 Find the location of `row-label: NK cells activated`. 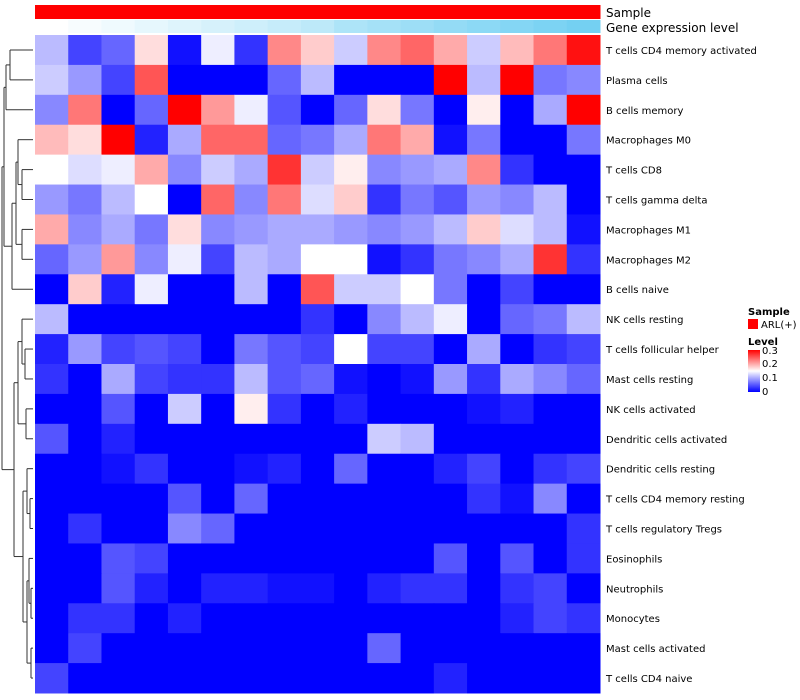

row-label: NK cells activated is located at coordinates (651, 410).